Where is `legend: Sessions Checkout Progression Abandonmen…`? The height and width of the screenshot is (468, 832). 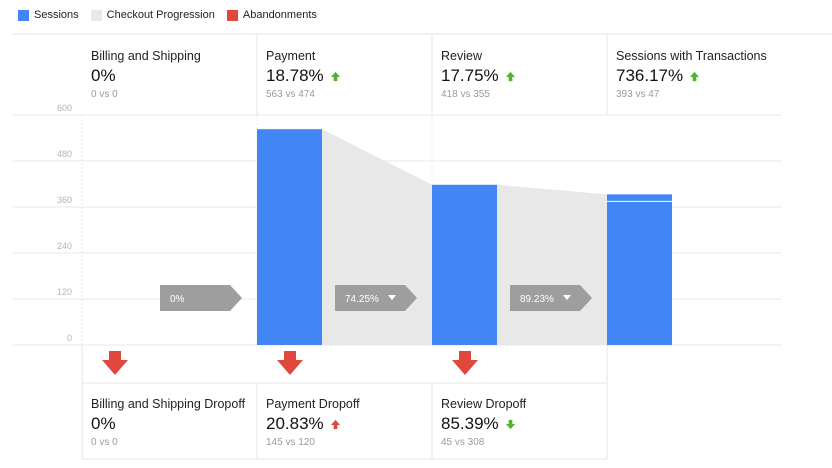 legend: Sessions Checkout Progression Abandonmen… is located at coordinates (173, 15).